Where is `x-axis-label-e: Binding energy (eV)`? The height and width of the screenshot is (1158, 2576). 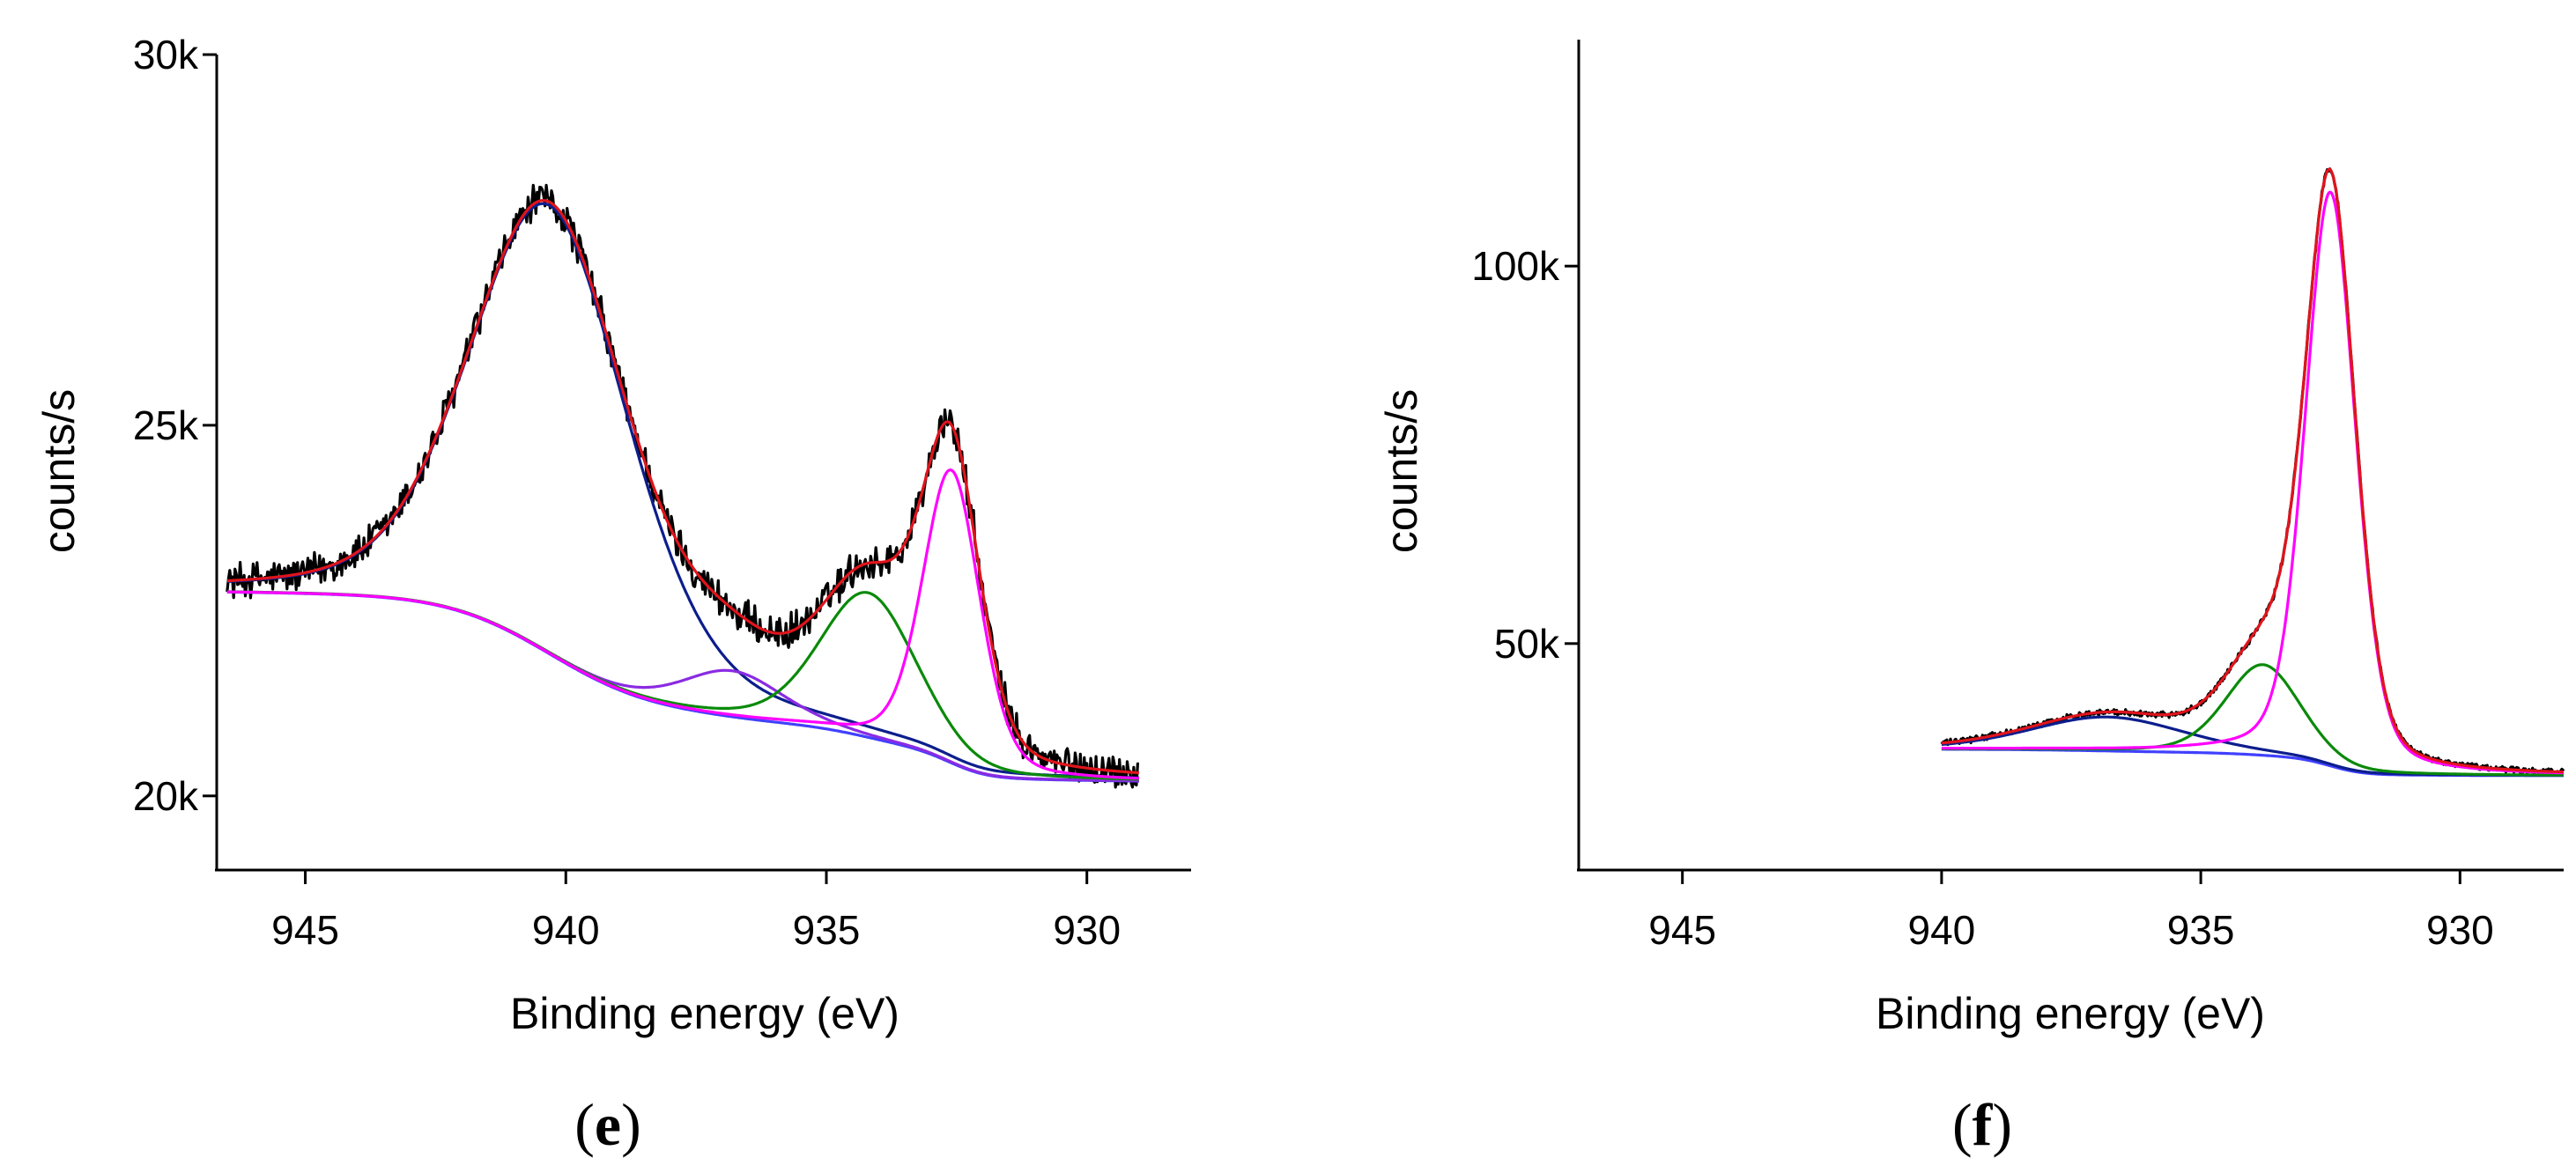
x-axis-label-e: Binding energy (eV) is located at coordinates (705, 1013).